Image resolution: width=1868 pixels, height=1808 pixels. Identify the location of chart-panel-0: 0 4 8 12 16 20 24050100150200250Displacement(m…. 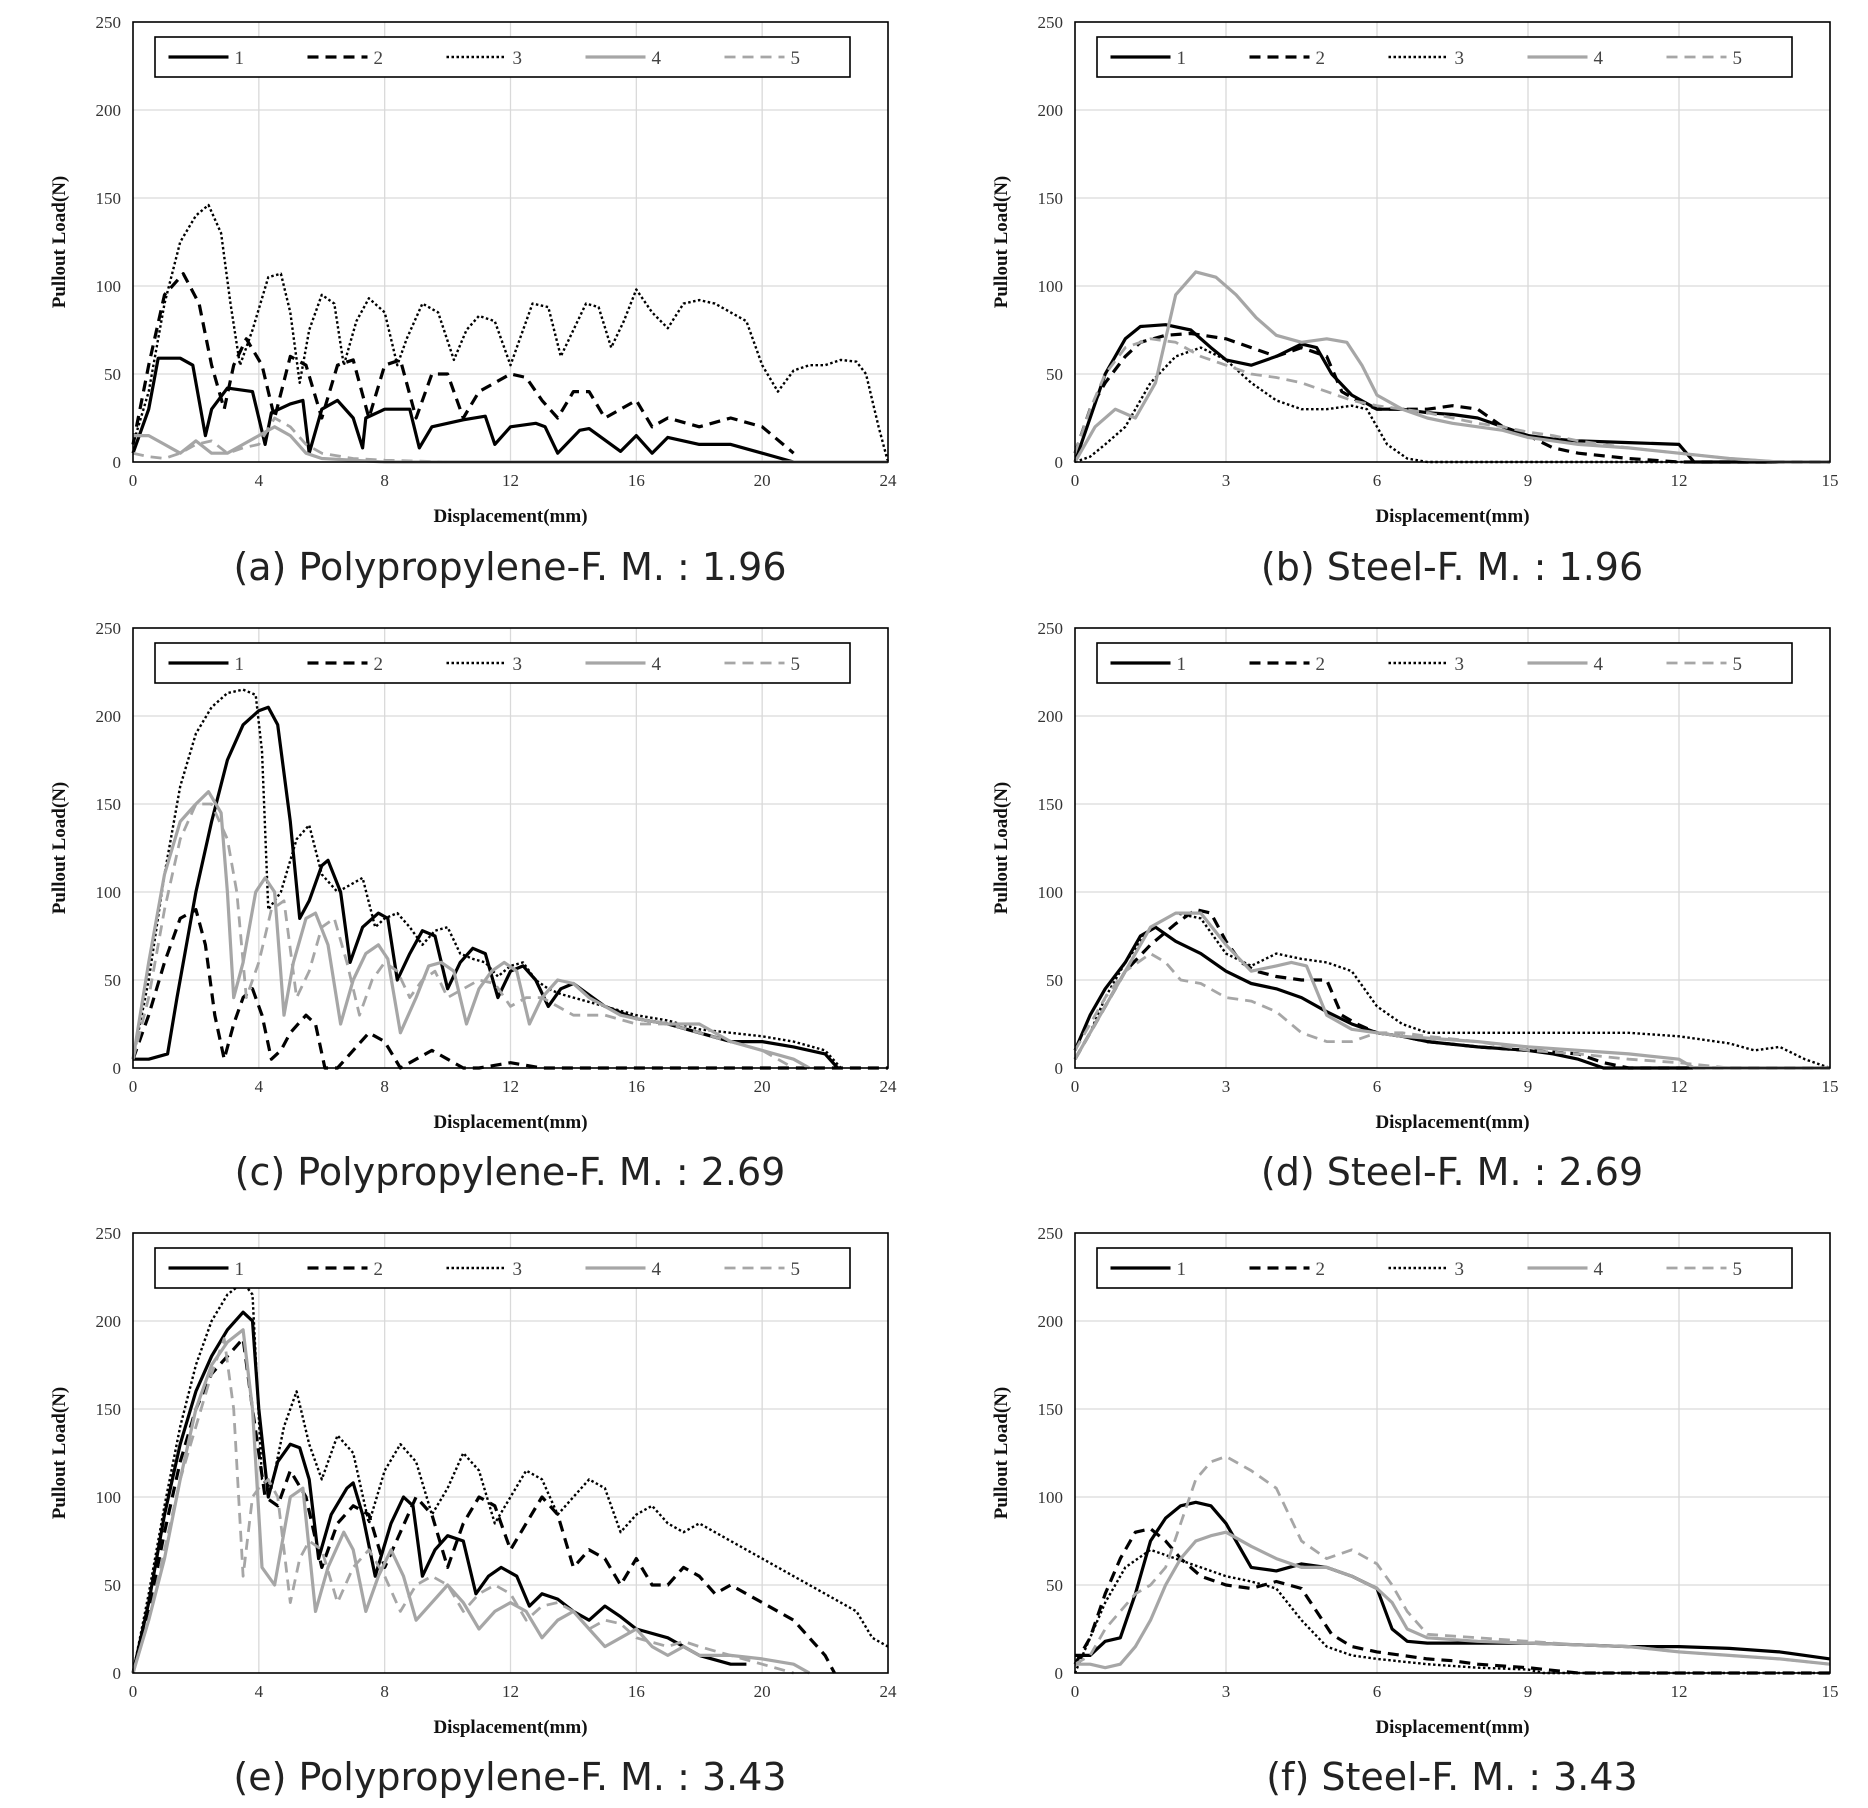
(473, 301).